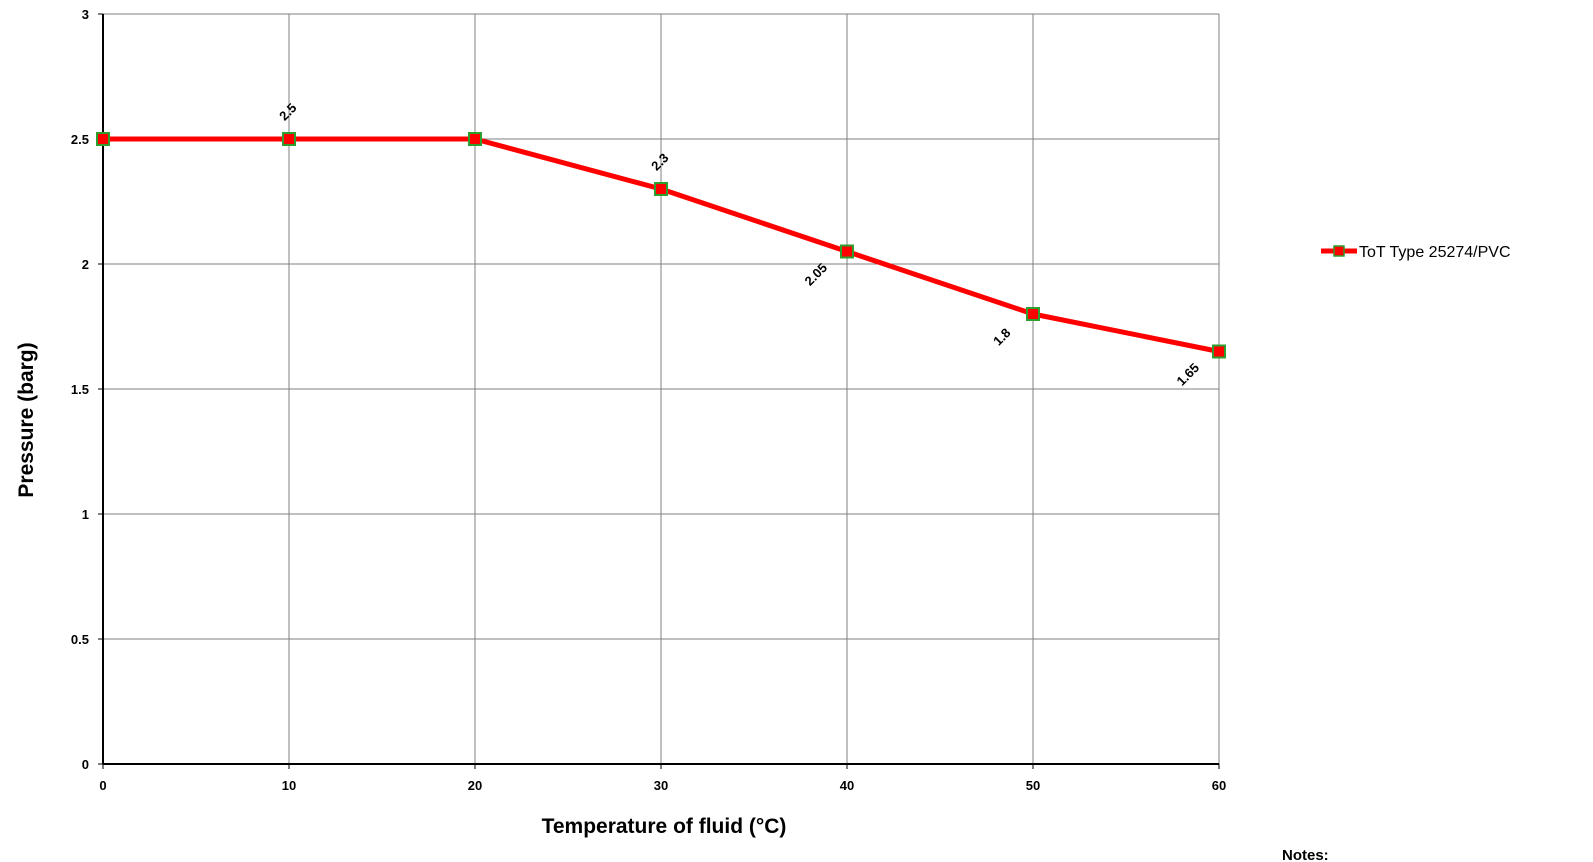  I want to click on x-tick-labels: 0 10 20 30 40 50 60, so click(662, 785).